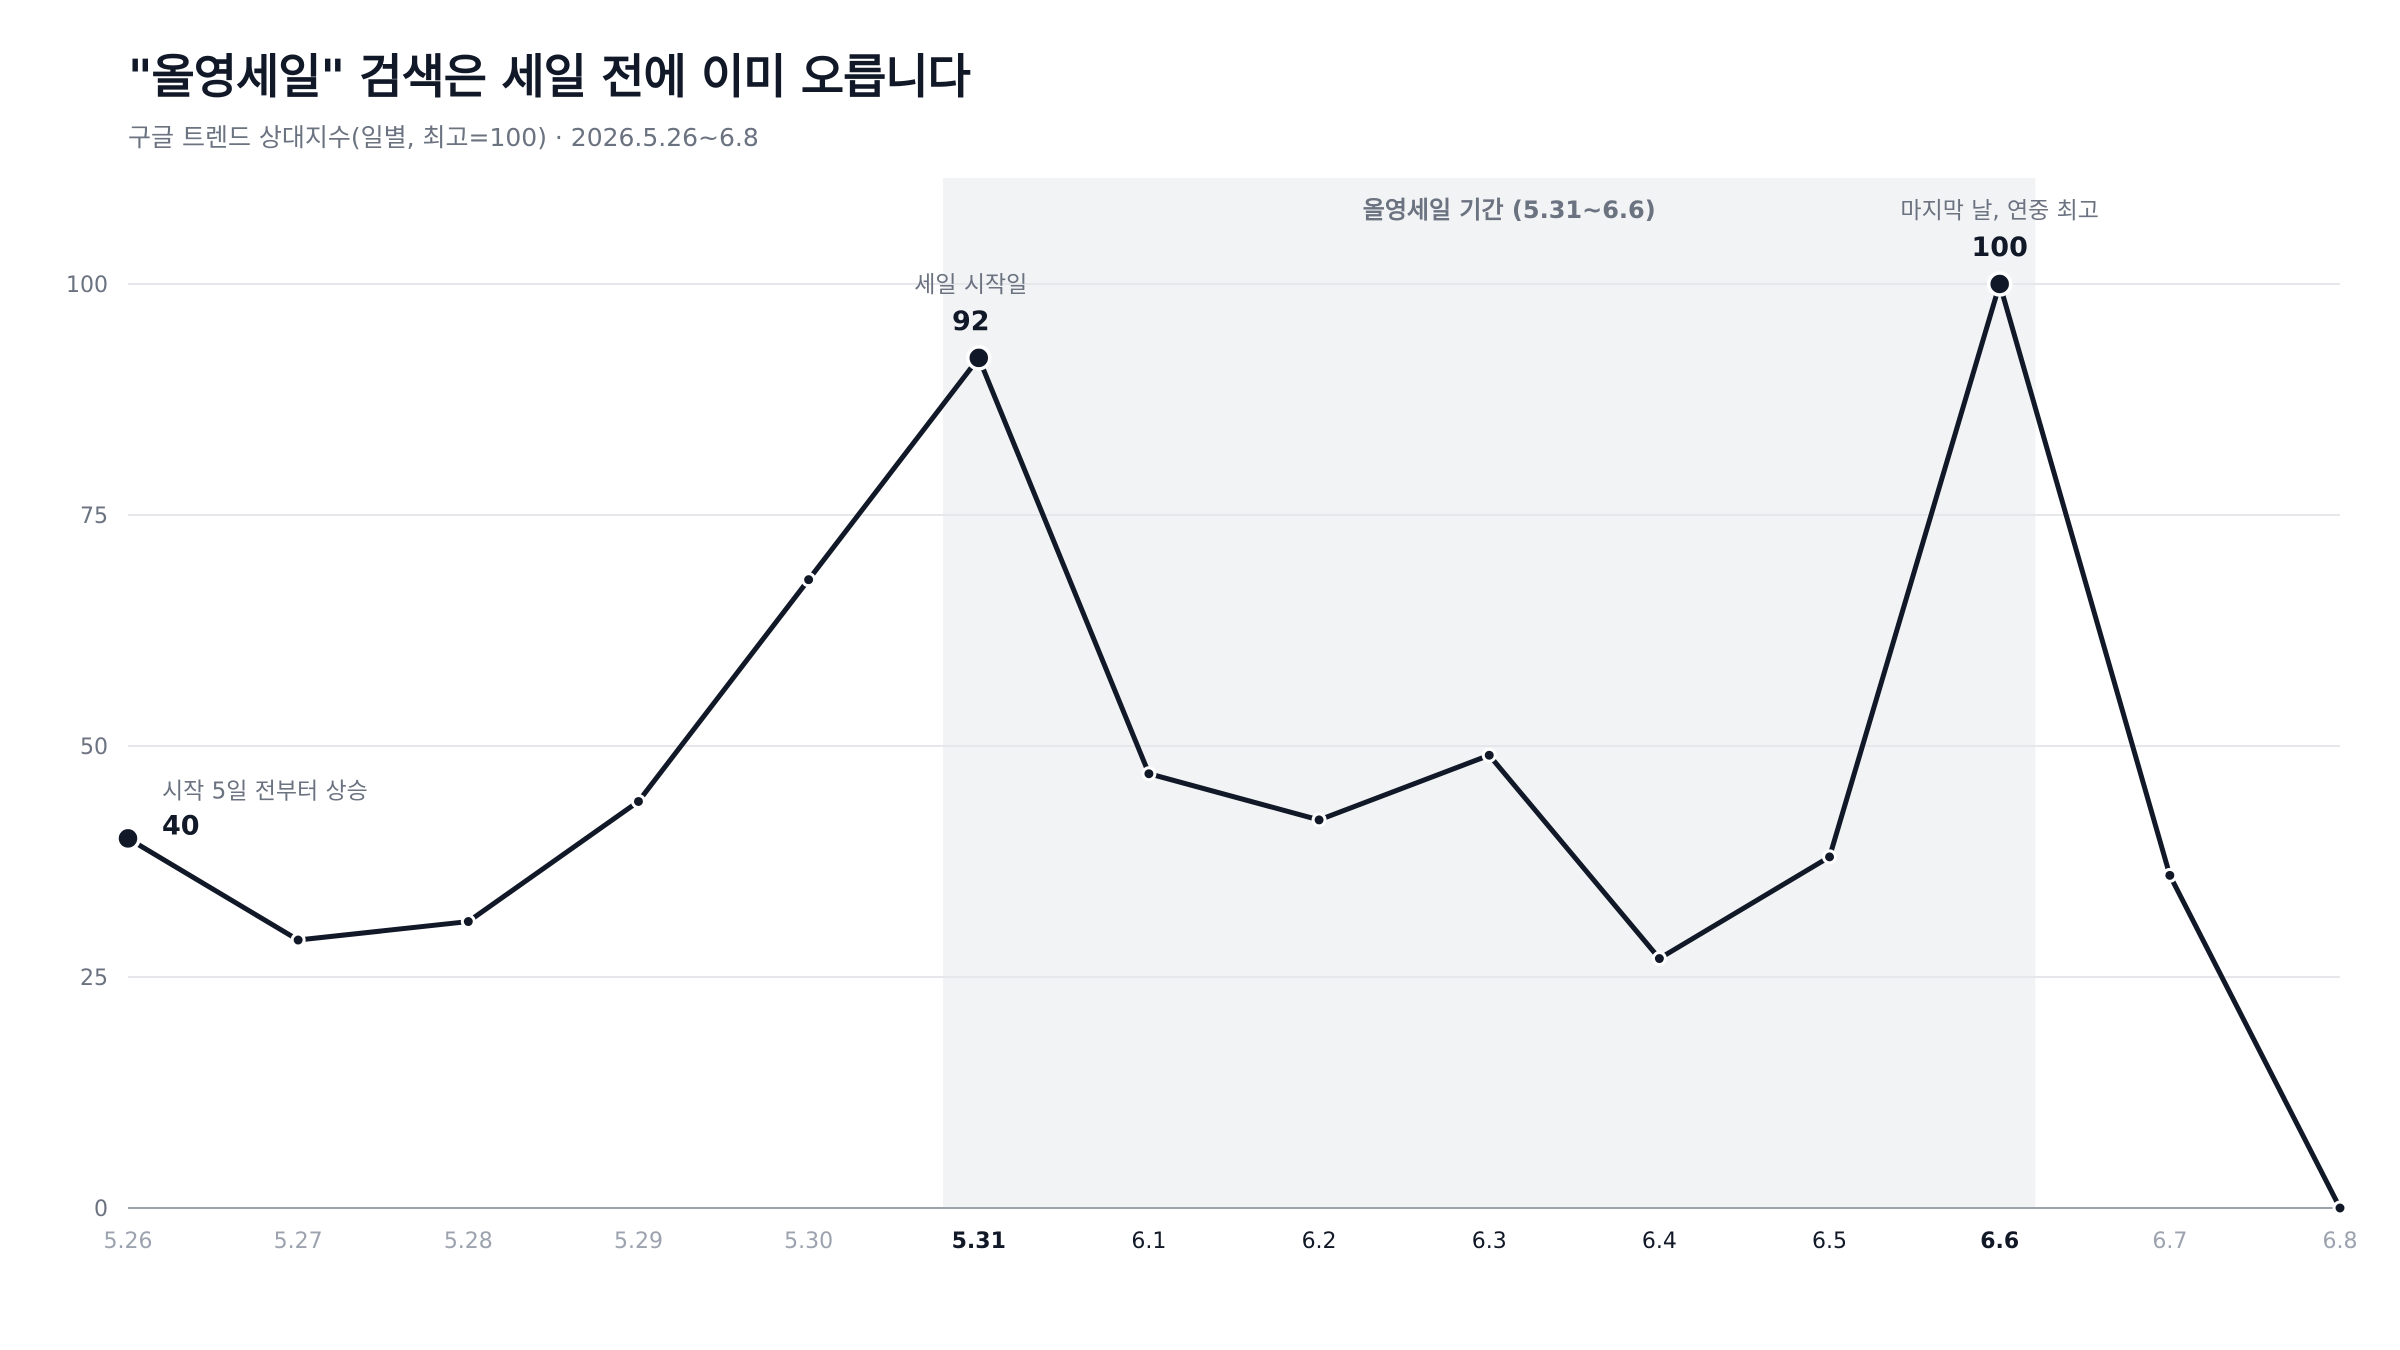 Image resolution: width=2400 pixels, height=1350 pixels. Describe the element at coordinates (1659, 1241) in the screenshot. I see `x-tick-label: 6.4` at that location.